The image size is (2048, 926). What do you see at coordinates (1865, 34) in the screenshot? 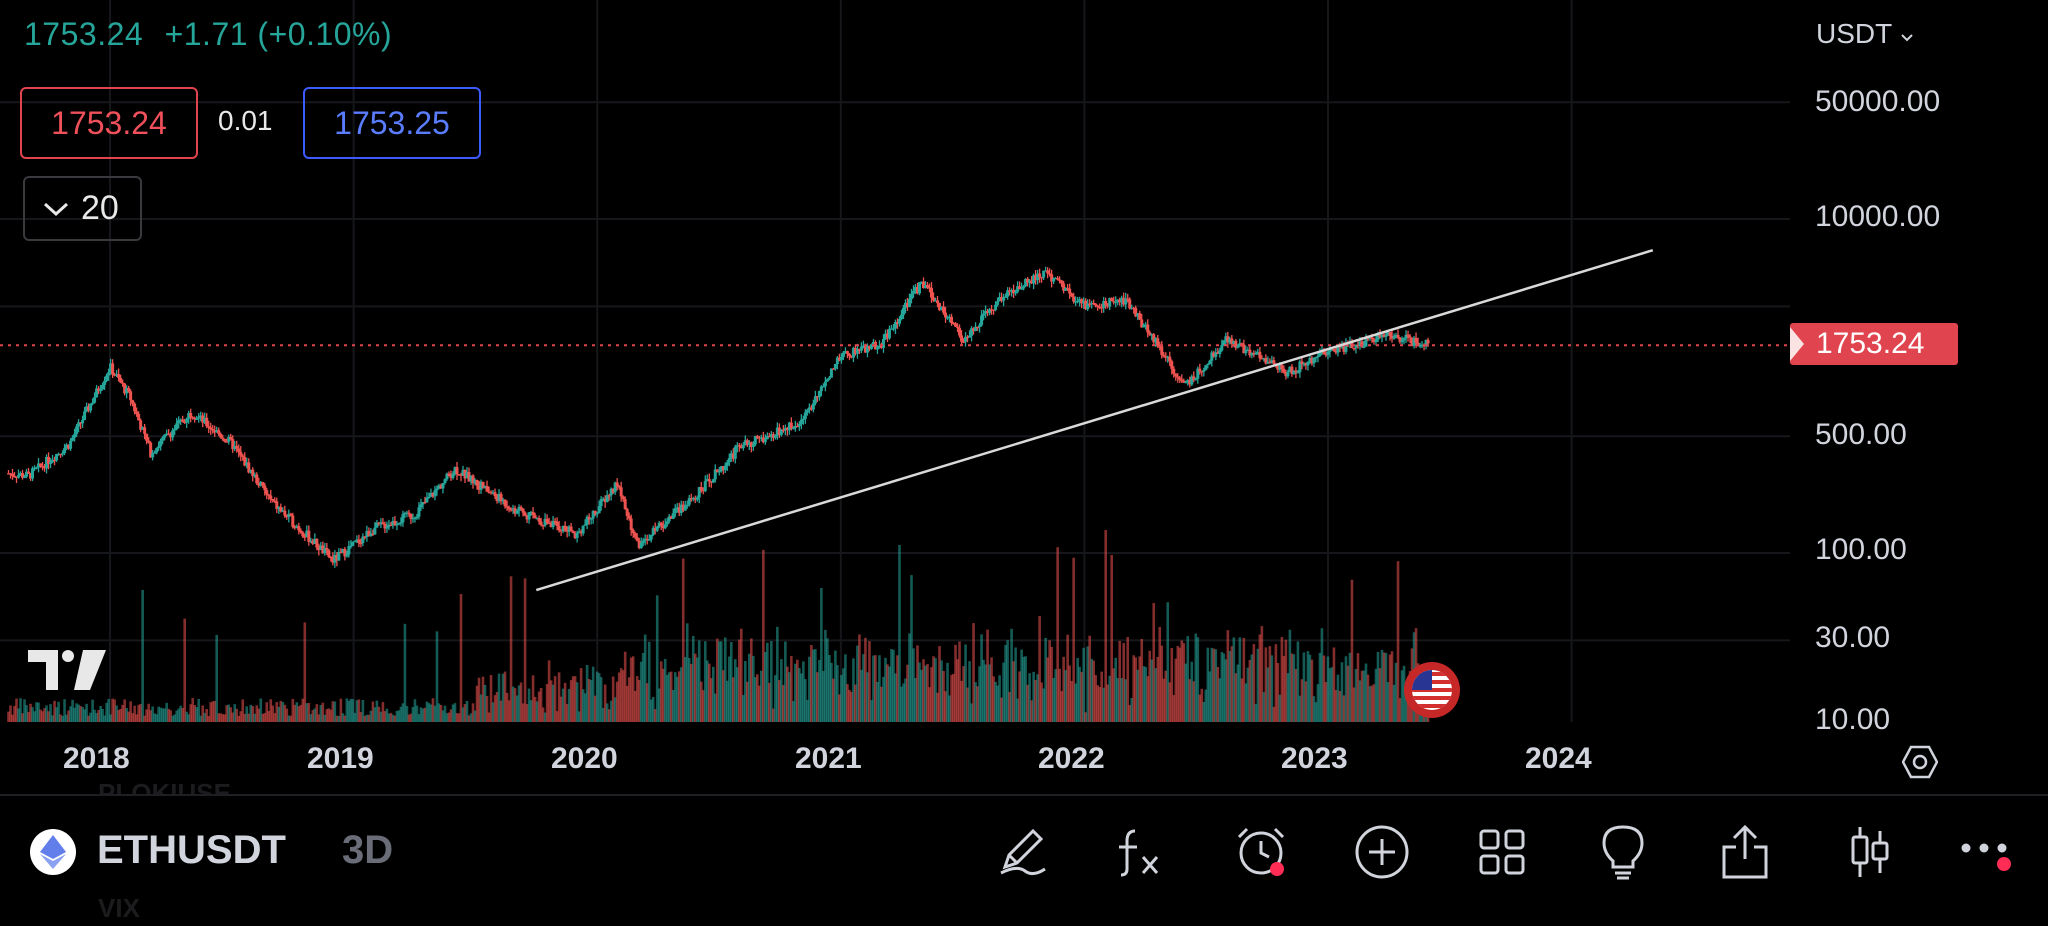
I see `currency-selector: USDT` at bounding box center [1865, 34].